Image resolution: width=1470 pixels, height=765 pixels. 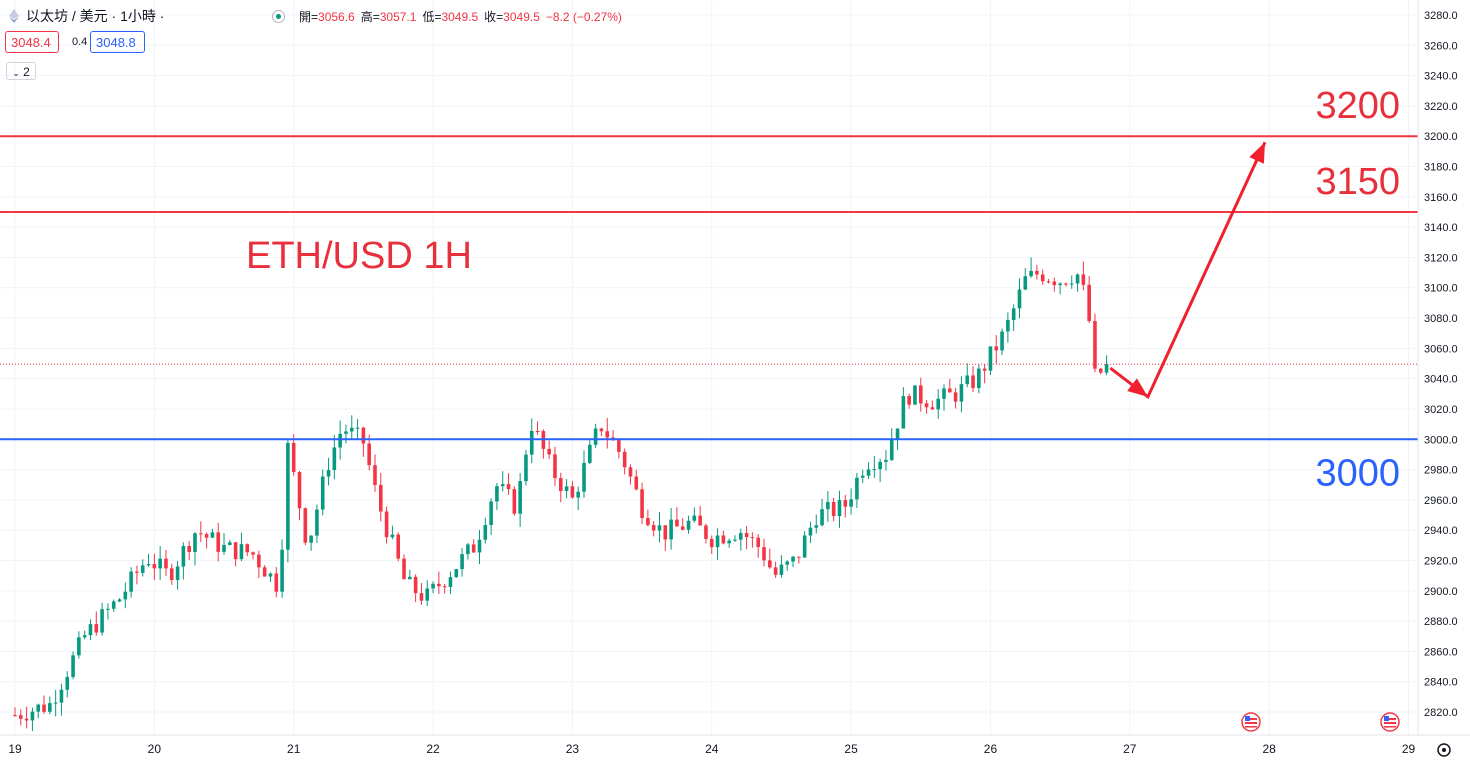 I want to click on indicators-toggle: ⌄ 2, so click(x=21, y=71).